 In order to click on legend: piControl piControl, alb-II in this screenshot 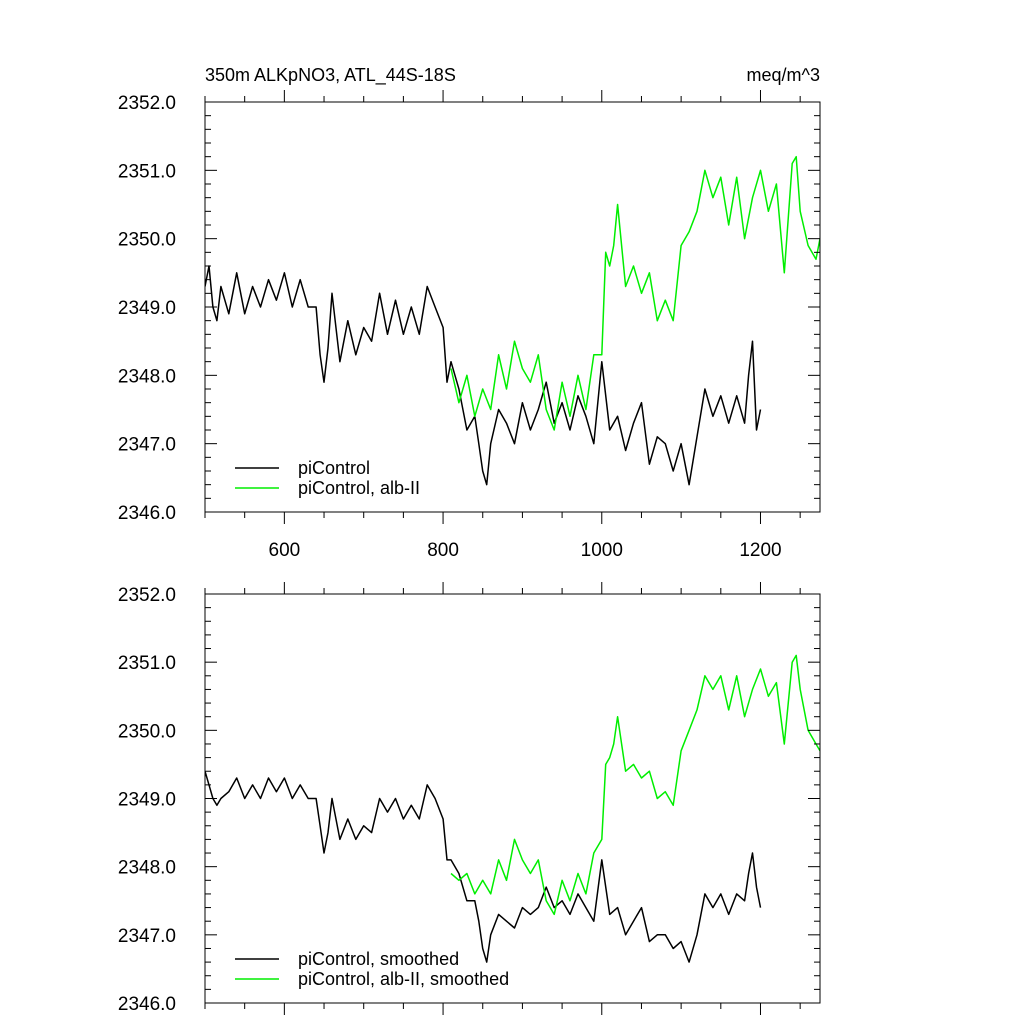, I will do `click(327, 478)`.